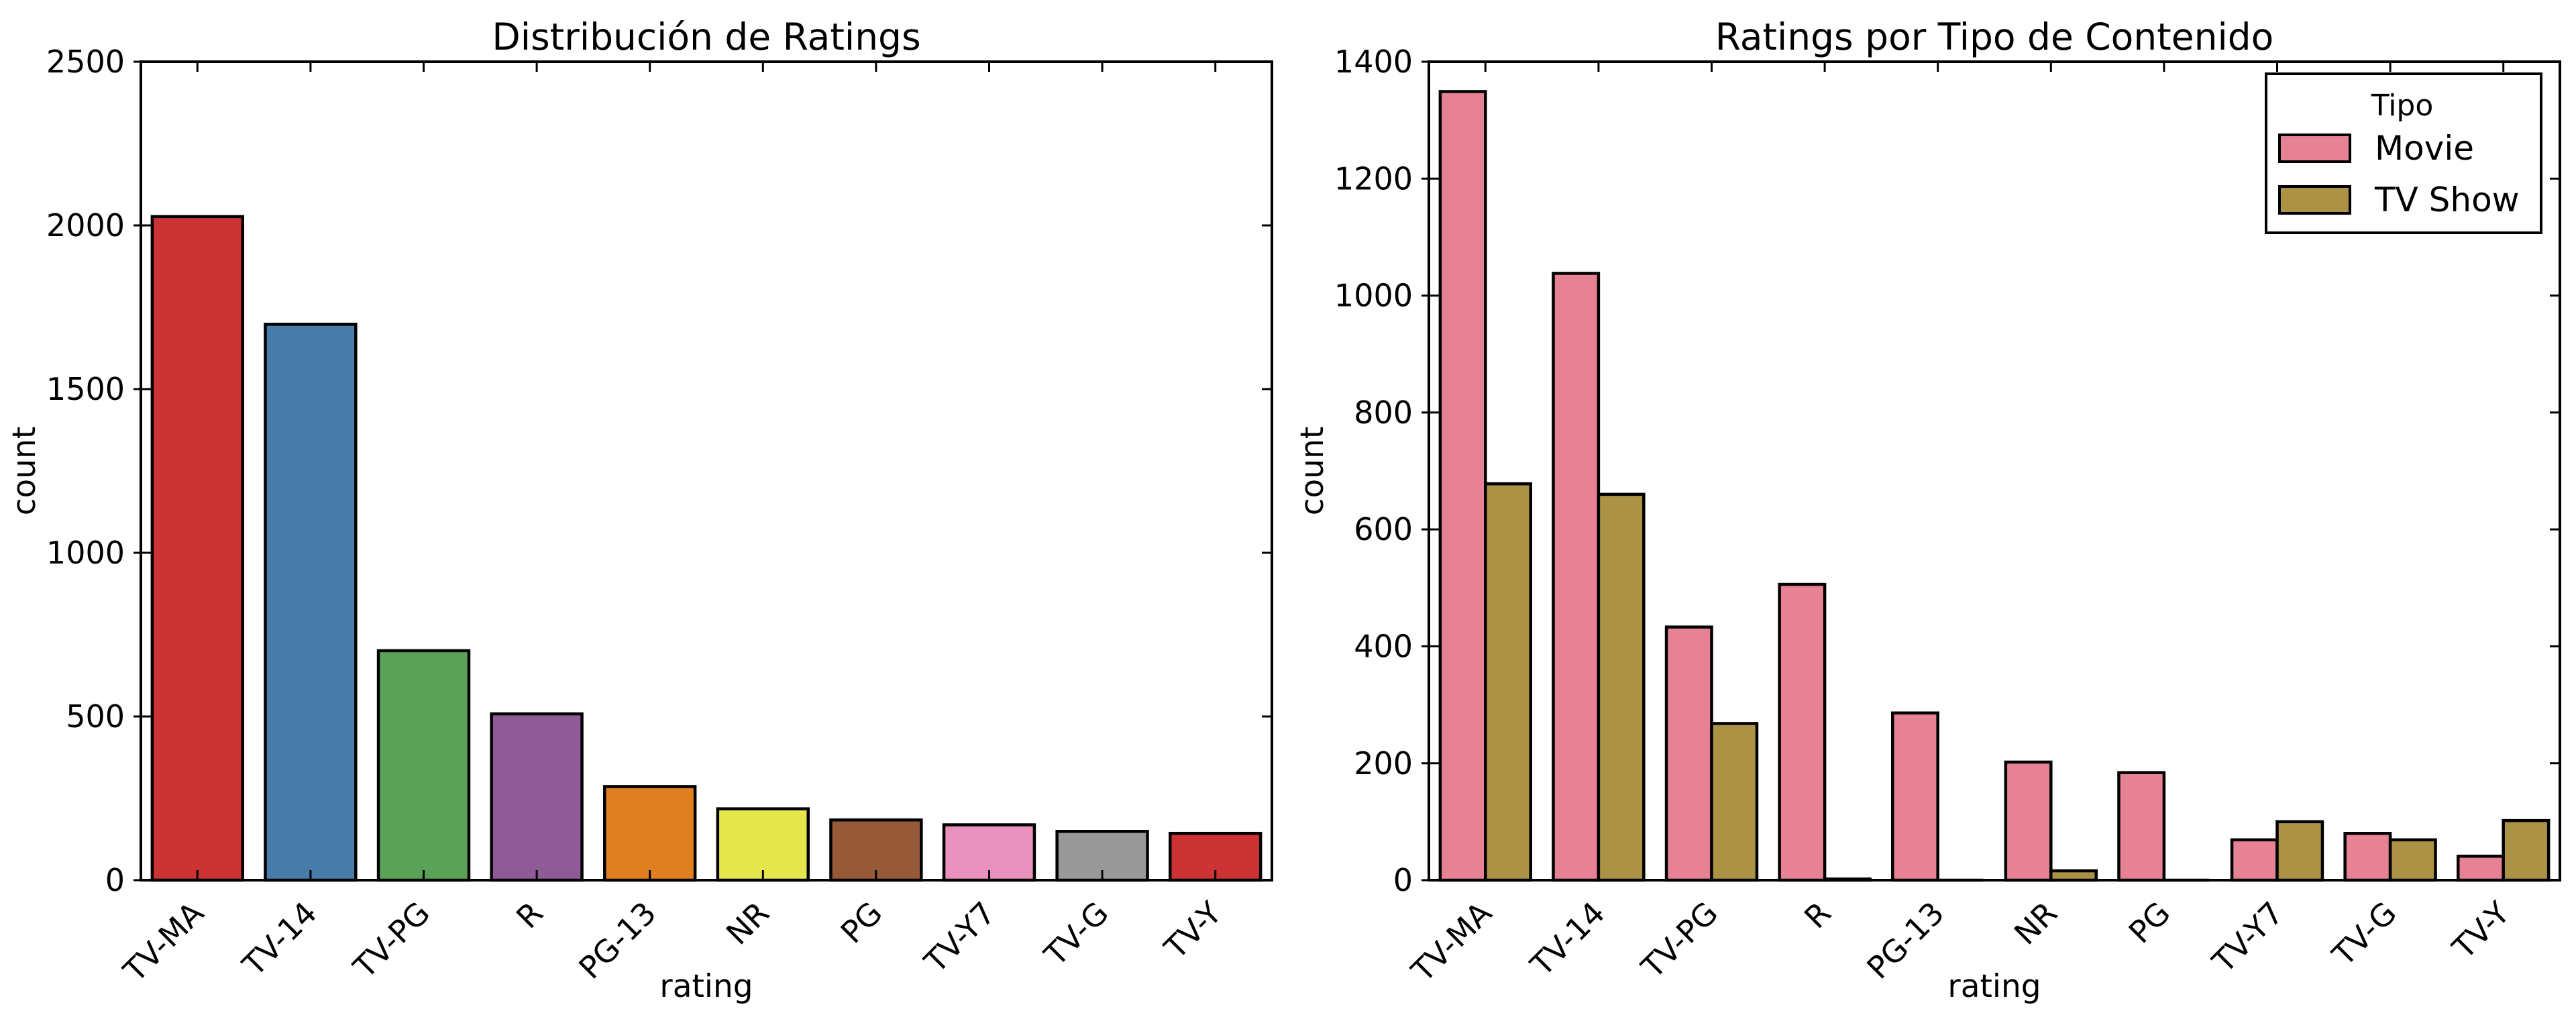 The height and width of the screenshot is (1013, 2576). I want to click on bar-TV-PG, so click(423, 766).